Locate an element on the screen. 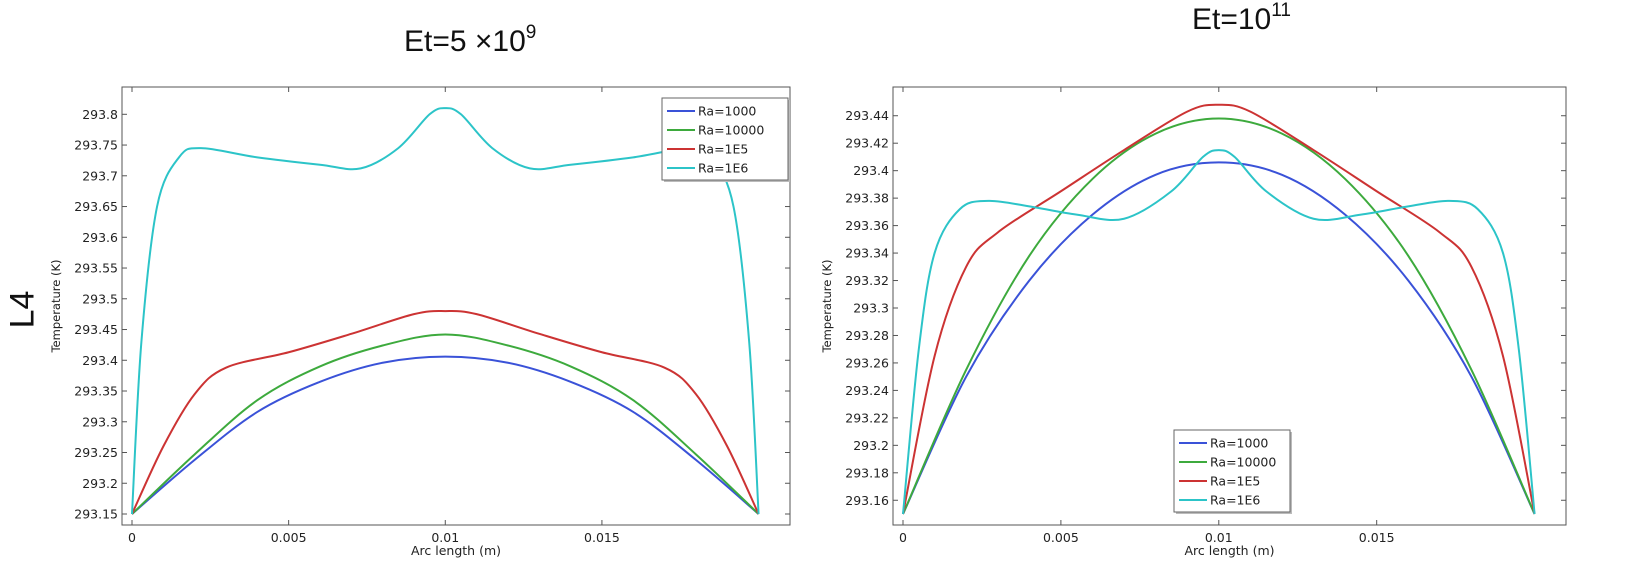 The width and height of the screenshot is (1637, 587). y-tick-label: 293.35 is located at coordinates (96, 391).